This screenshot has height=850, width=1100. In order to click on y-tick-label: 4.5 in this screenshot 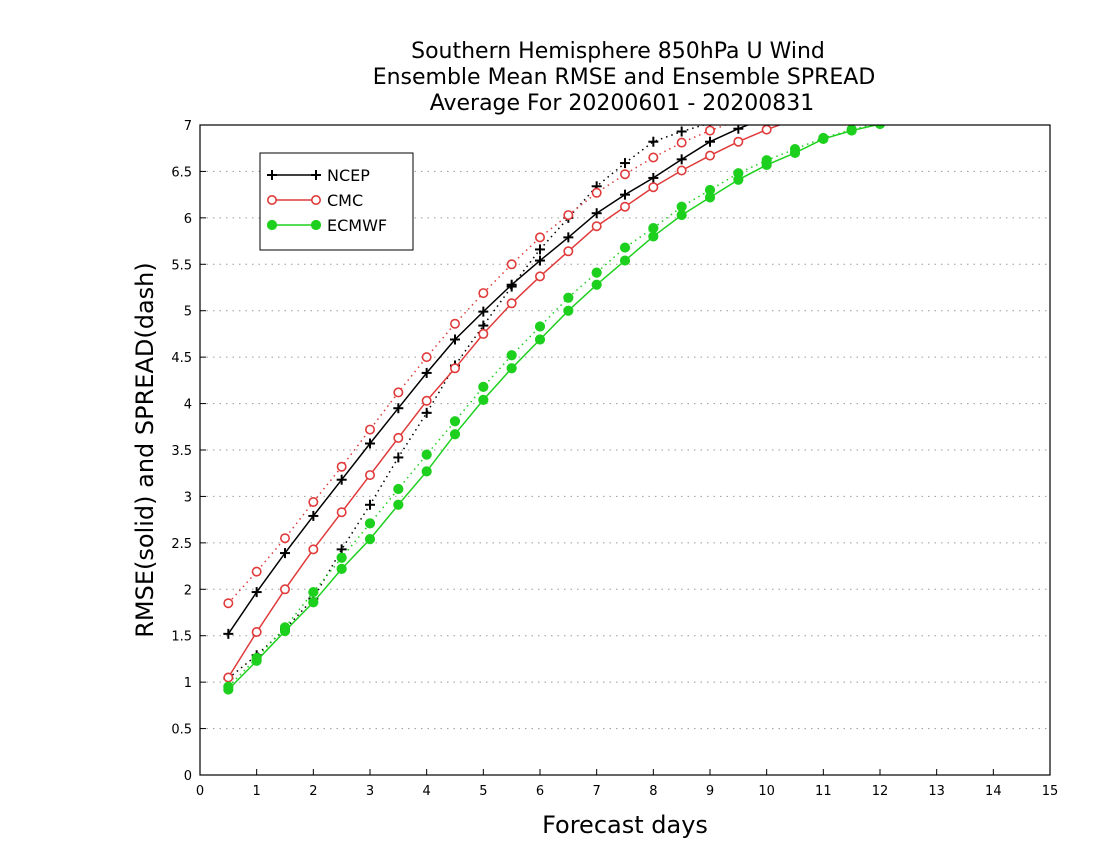, I will do `click(181, 358)`.